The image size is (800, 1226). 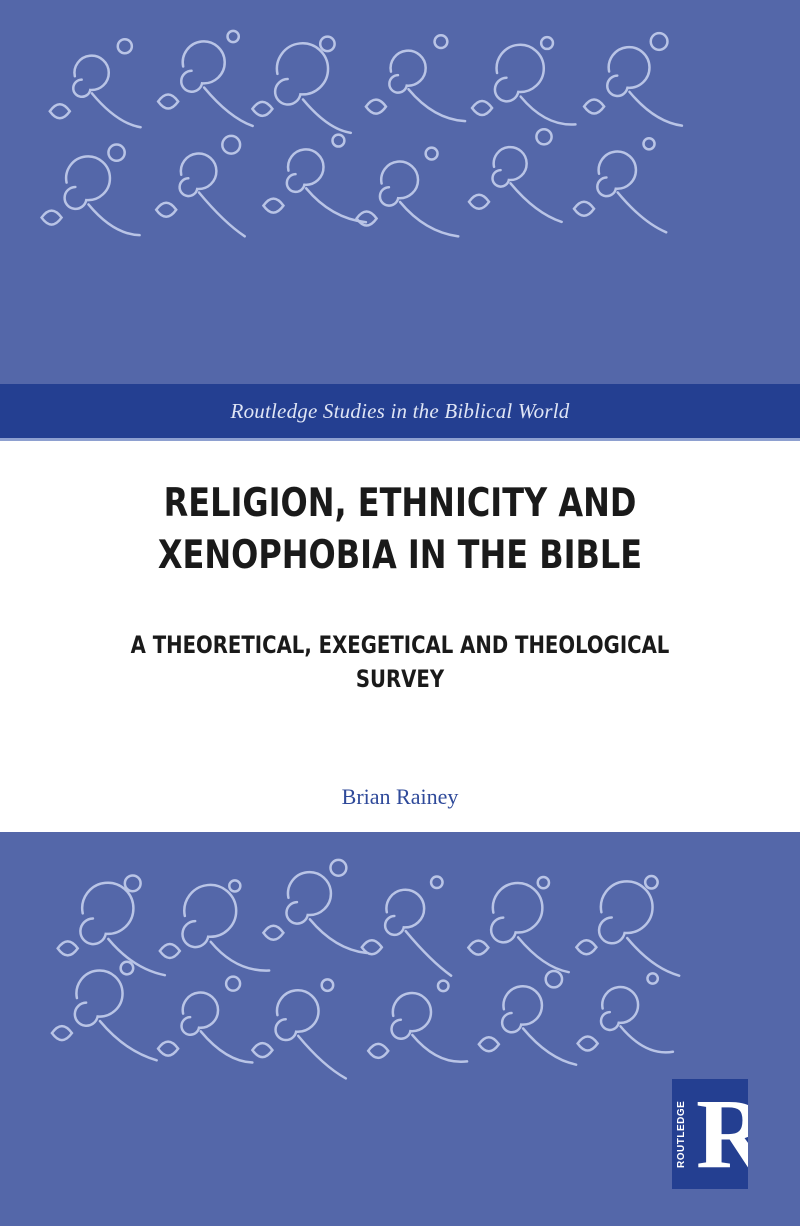 I want to click on routledge-logo: ROUTLEDGE R, so click(x=710, y=1134).